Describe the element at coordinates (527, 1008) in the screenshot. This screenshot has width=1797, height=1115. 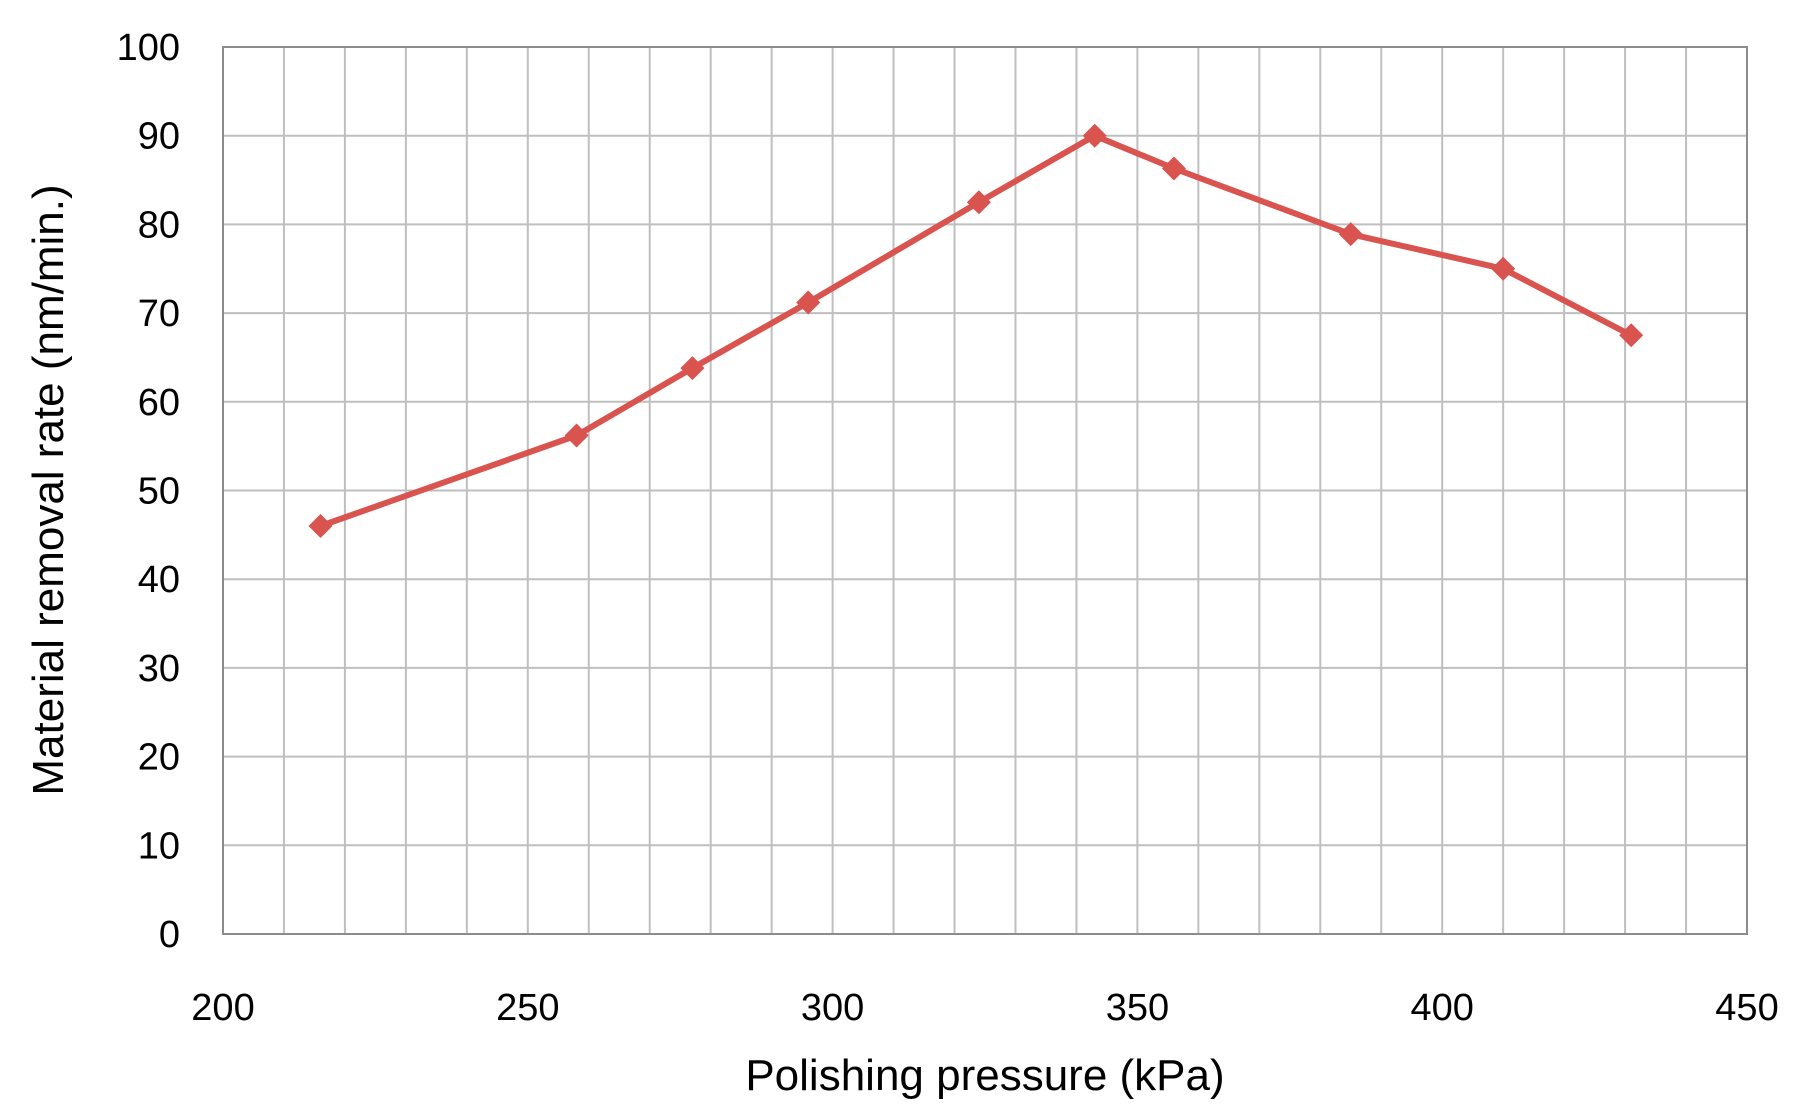
I see `x-tick-label: 250` at that location.